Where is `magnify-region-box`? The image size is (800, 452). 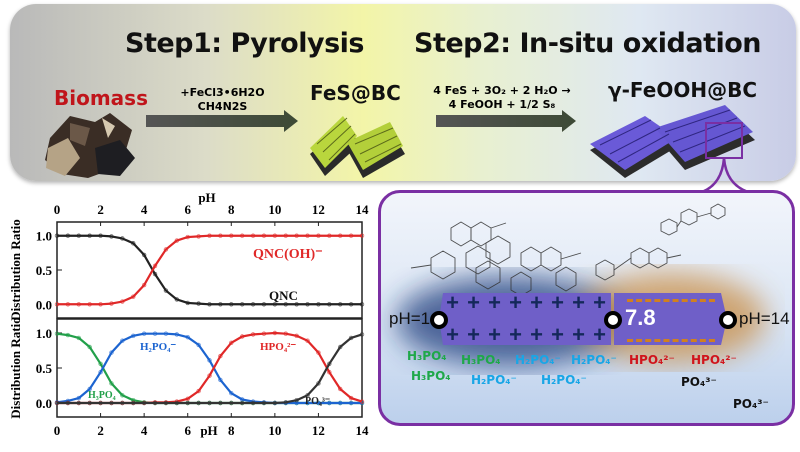 magnify-region-box is located at coordinates (724, 140).